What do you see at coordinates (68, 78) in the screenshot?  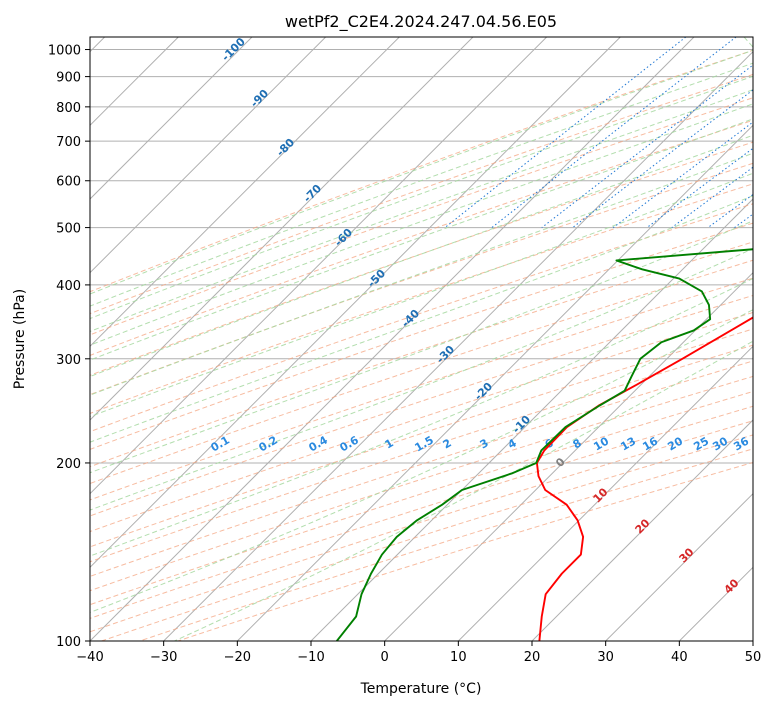 I see `y-tick-label: 900` at bounding box center [68, 78].